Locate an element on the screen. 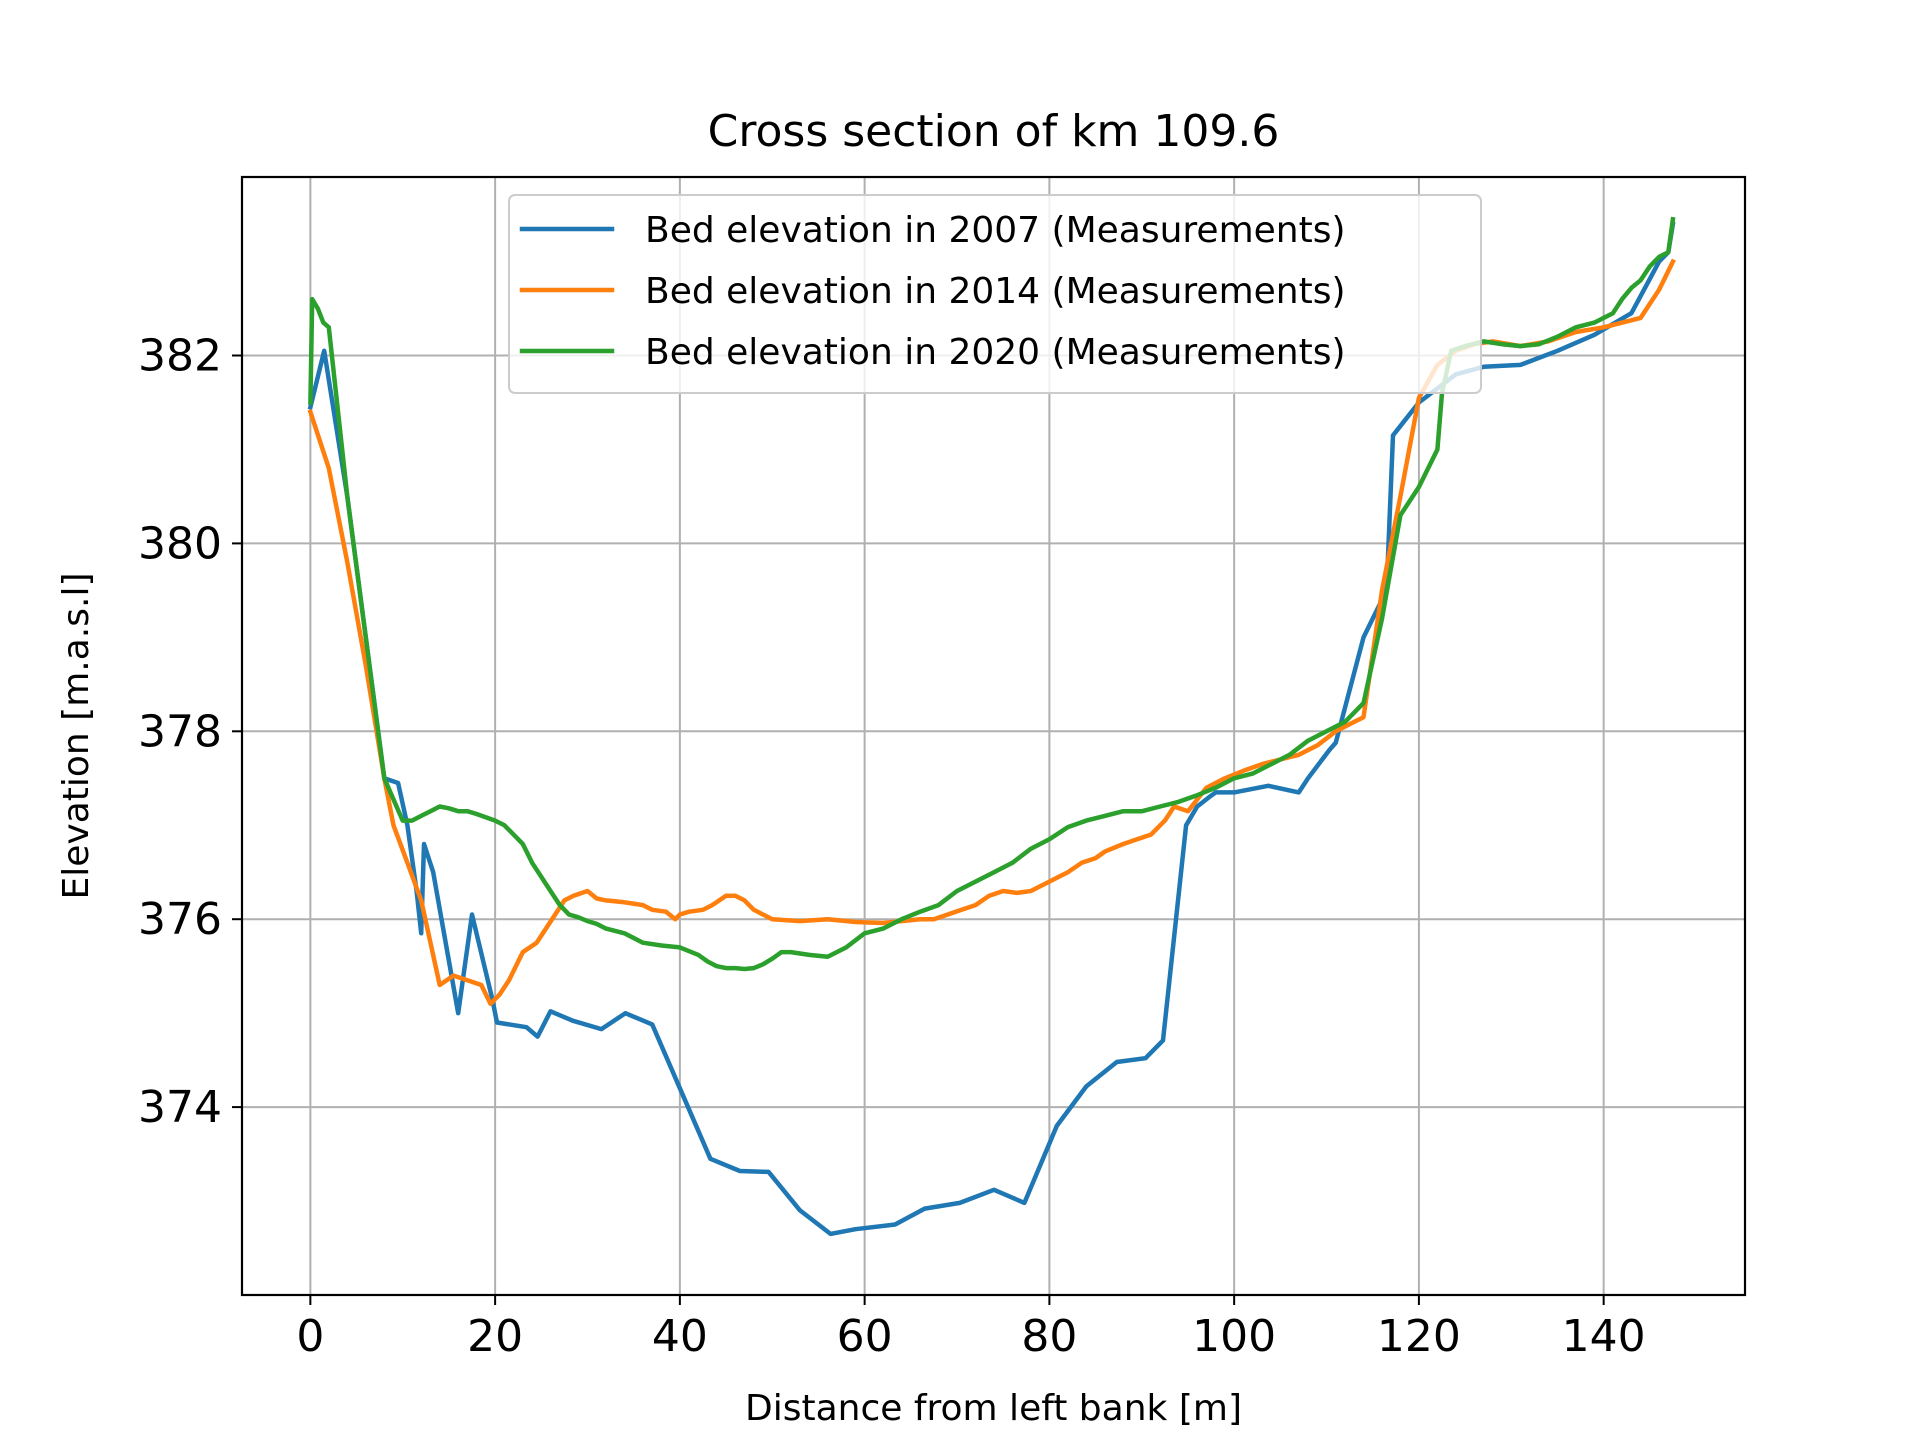 The image size is (1920, 1440). y-tick-label: 382 is located at coordinates (180, 356).